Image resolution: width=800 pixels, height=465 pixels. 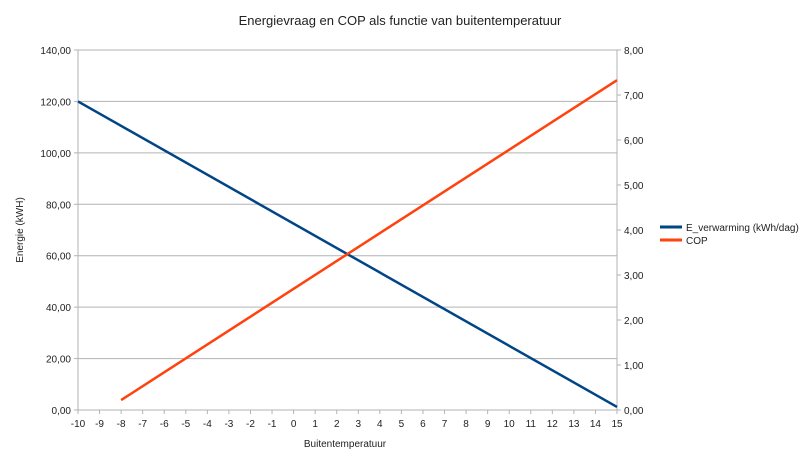 I want to click on x-tick-label: -8, so click(x=121, y=424).